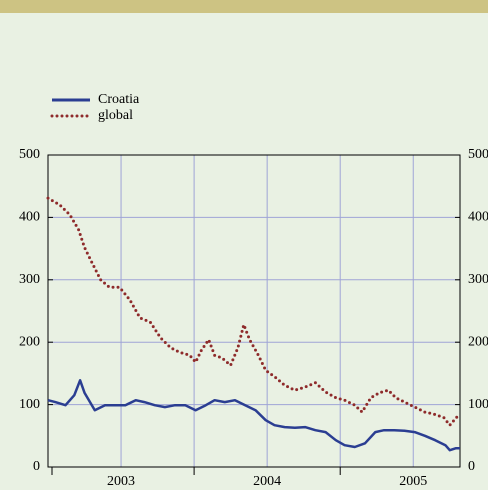  Describe the element at coordinates (478, 154) in the screenshot. I see `y2-tick-label: 500` at that location.